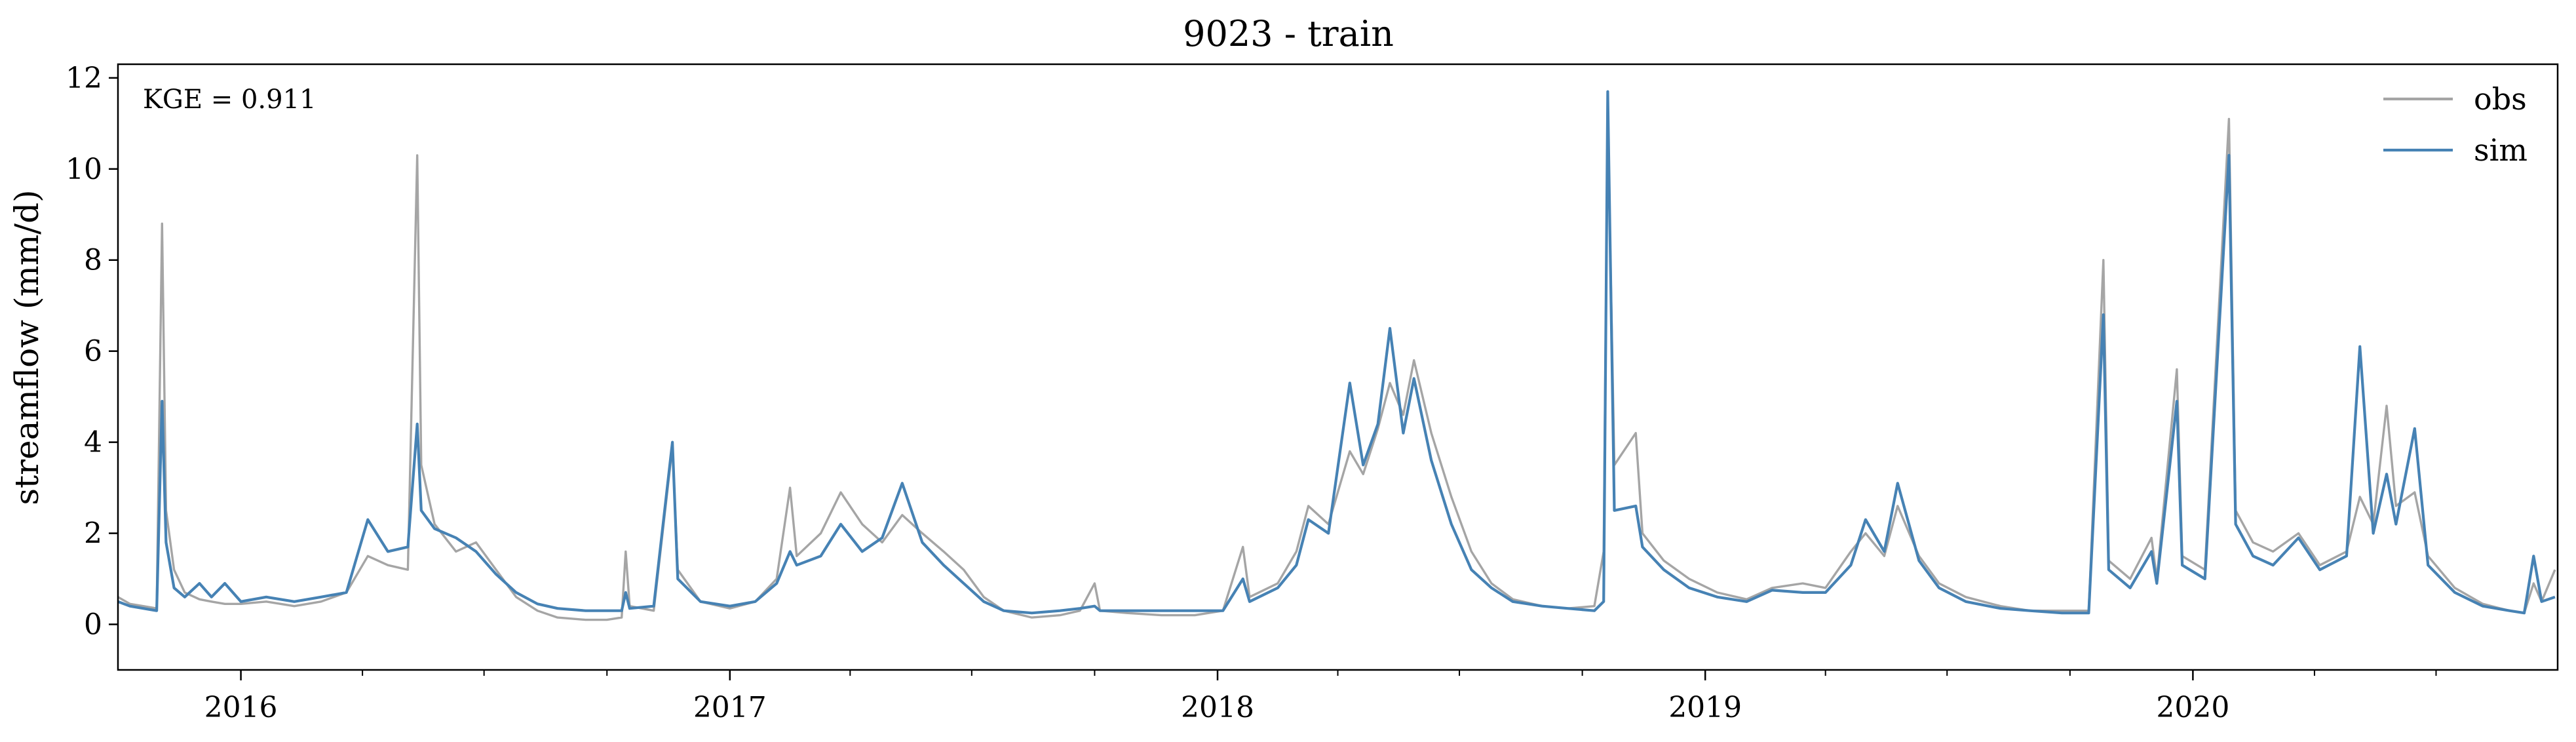  I want to click on legend-label-obs: obs, so click(2500, 99).